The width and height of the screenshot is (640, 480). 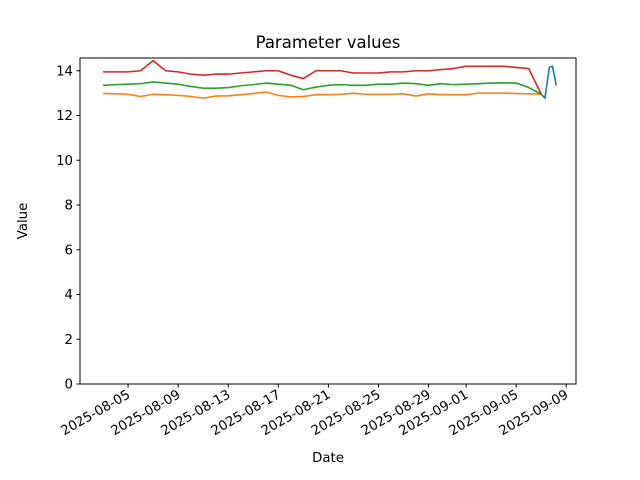 What do you see at coordinates (322, 77) in the screenshot?
I see `series-red-line` at bounding box center [322, 77].